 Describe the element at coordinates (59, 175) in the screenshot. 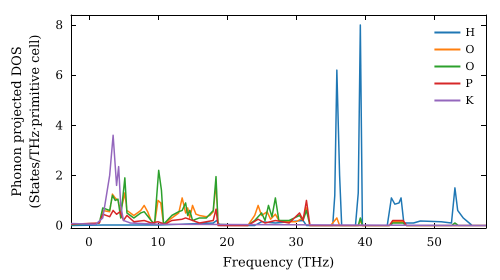

I see `y-tick-label: 2` at that location.